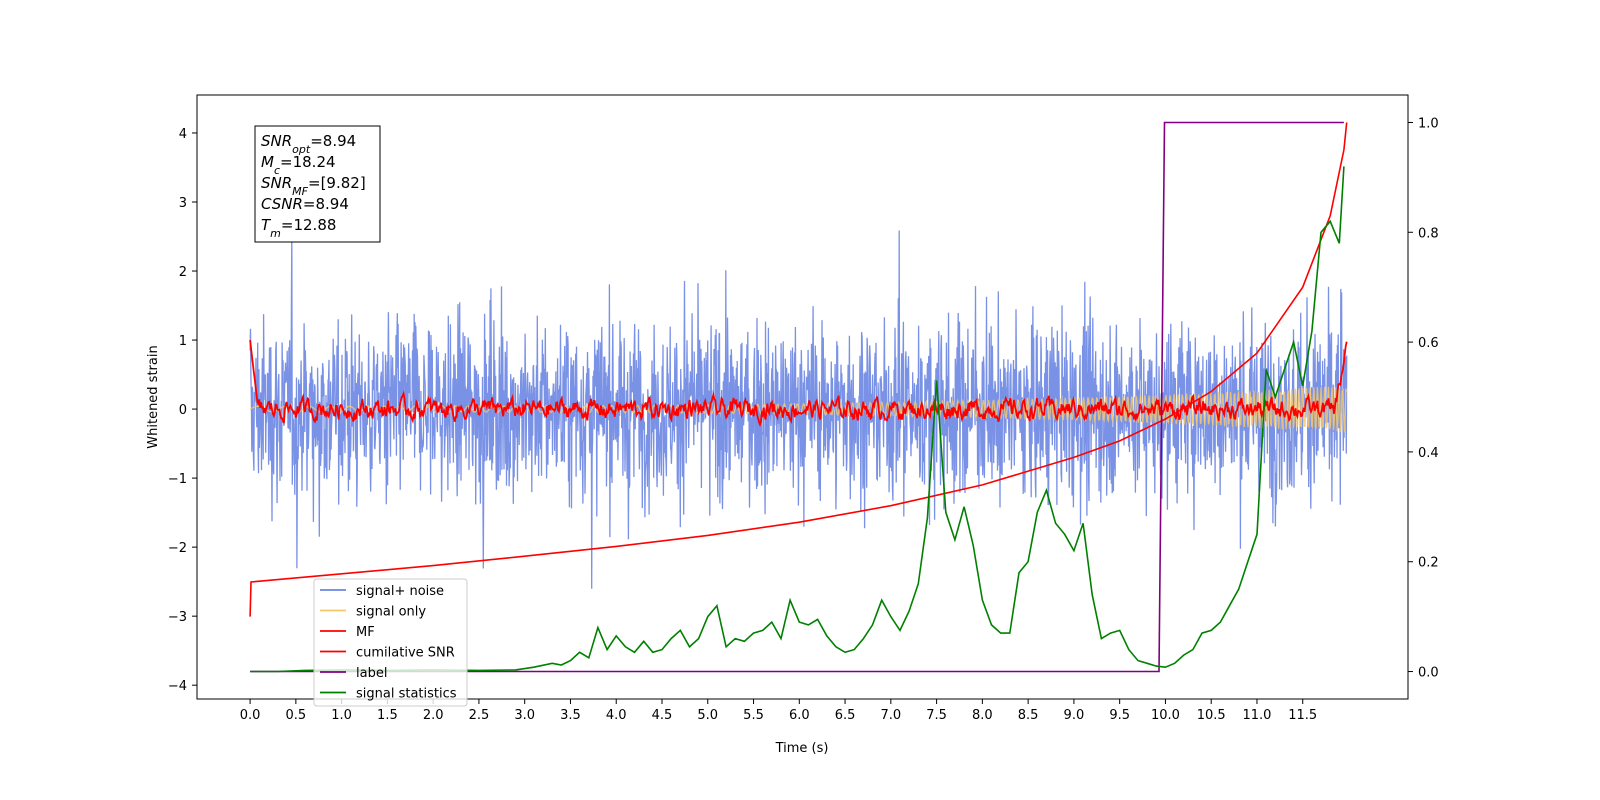  I want to click on y-right-tick-label: 0.2, so click(1428, 563).